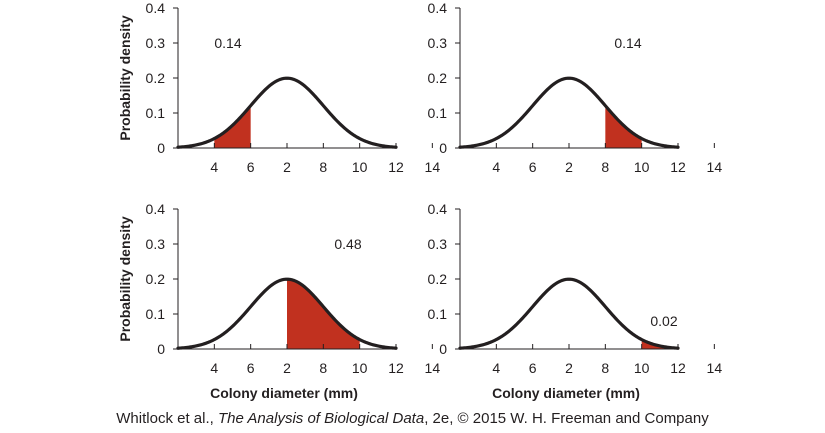 The width and height of the screenshot is (825, 433). What do you see at coordinates (566, 418) in the screenshot?
I see `caption-suffix: , 2e, © 2015 W. H. Freeman and Company` at bounding box center [566, 418].